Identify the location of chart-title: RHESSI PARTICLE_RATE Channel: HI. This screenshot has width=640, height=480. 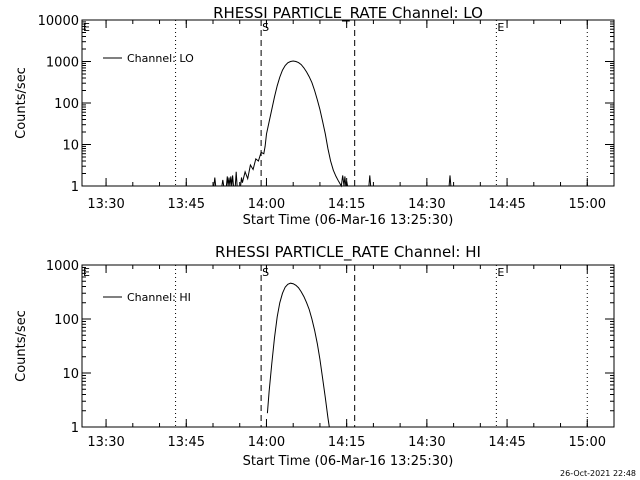
(348, 252).